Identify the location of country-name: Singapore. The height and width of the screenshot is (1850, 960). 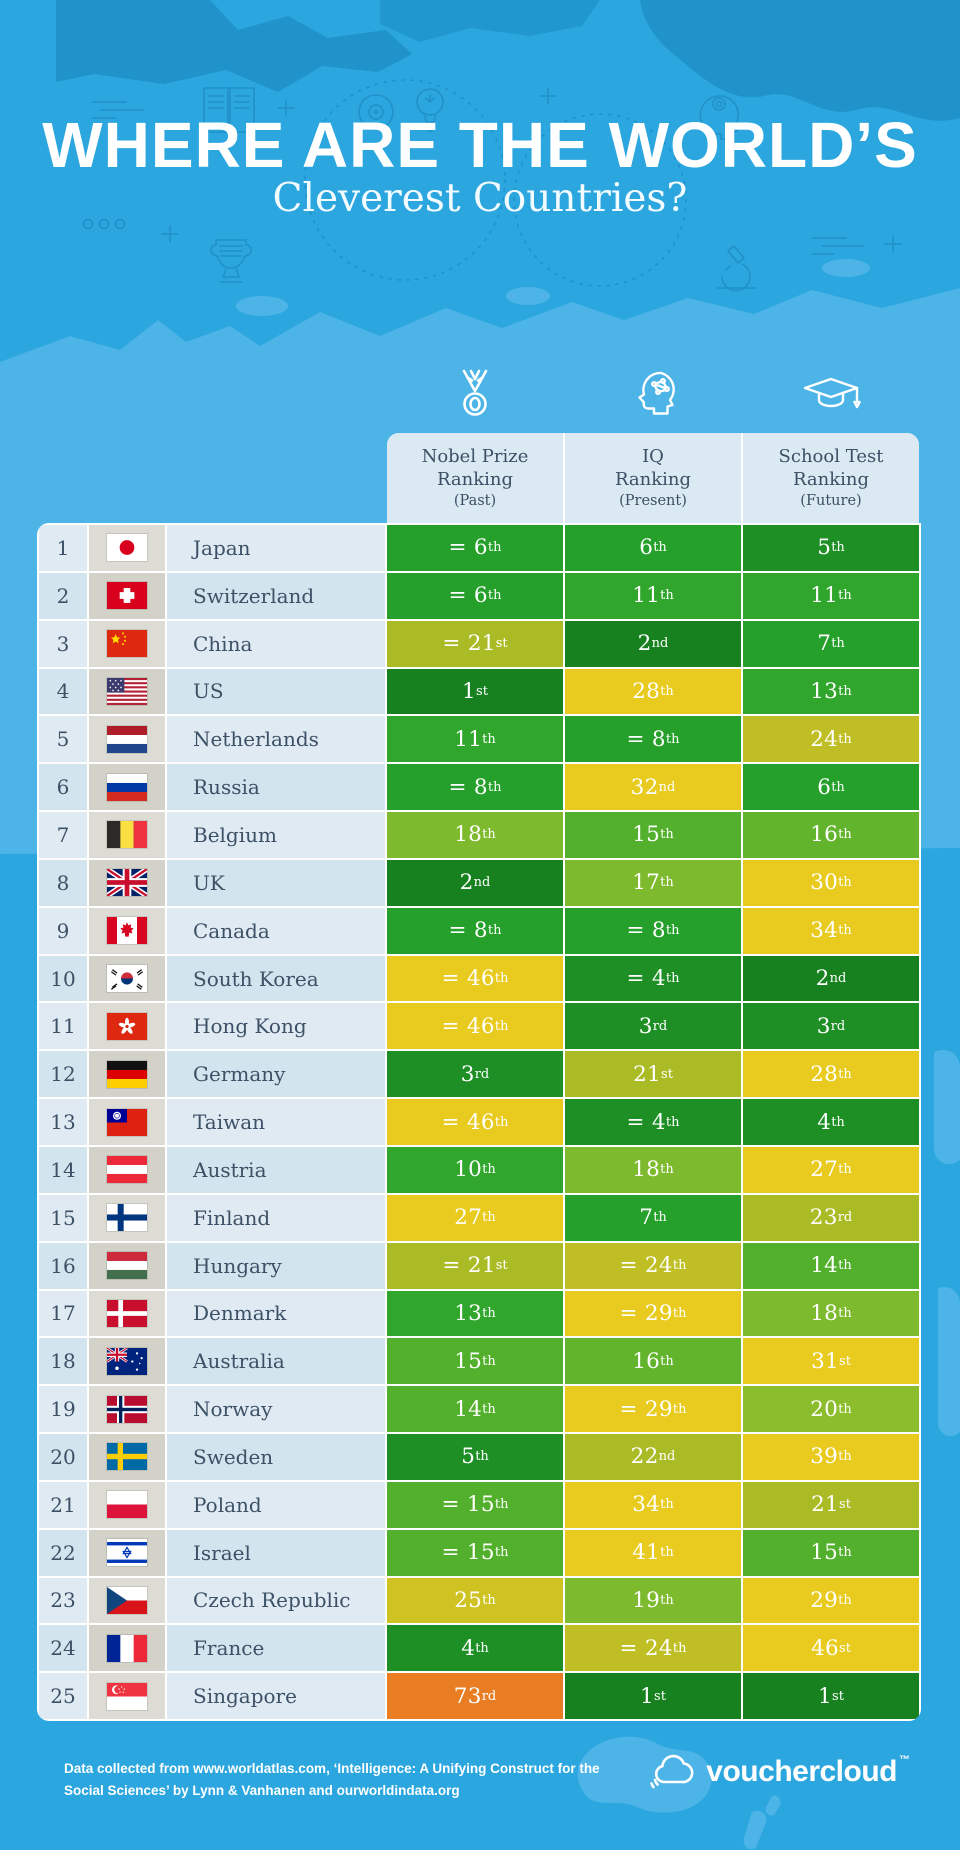
(276, 1696).